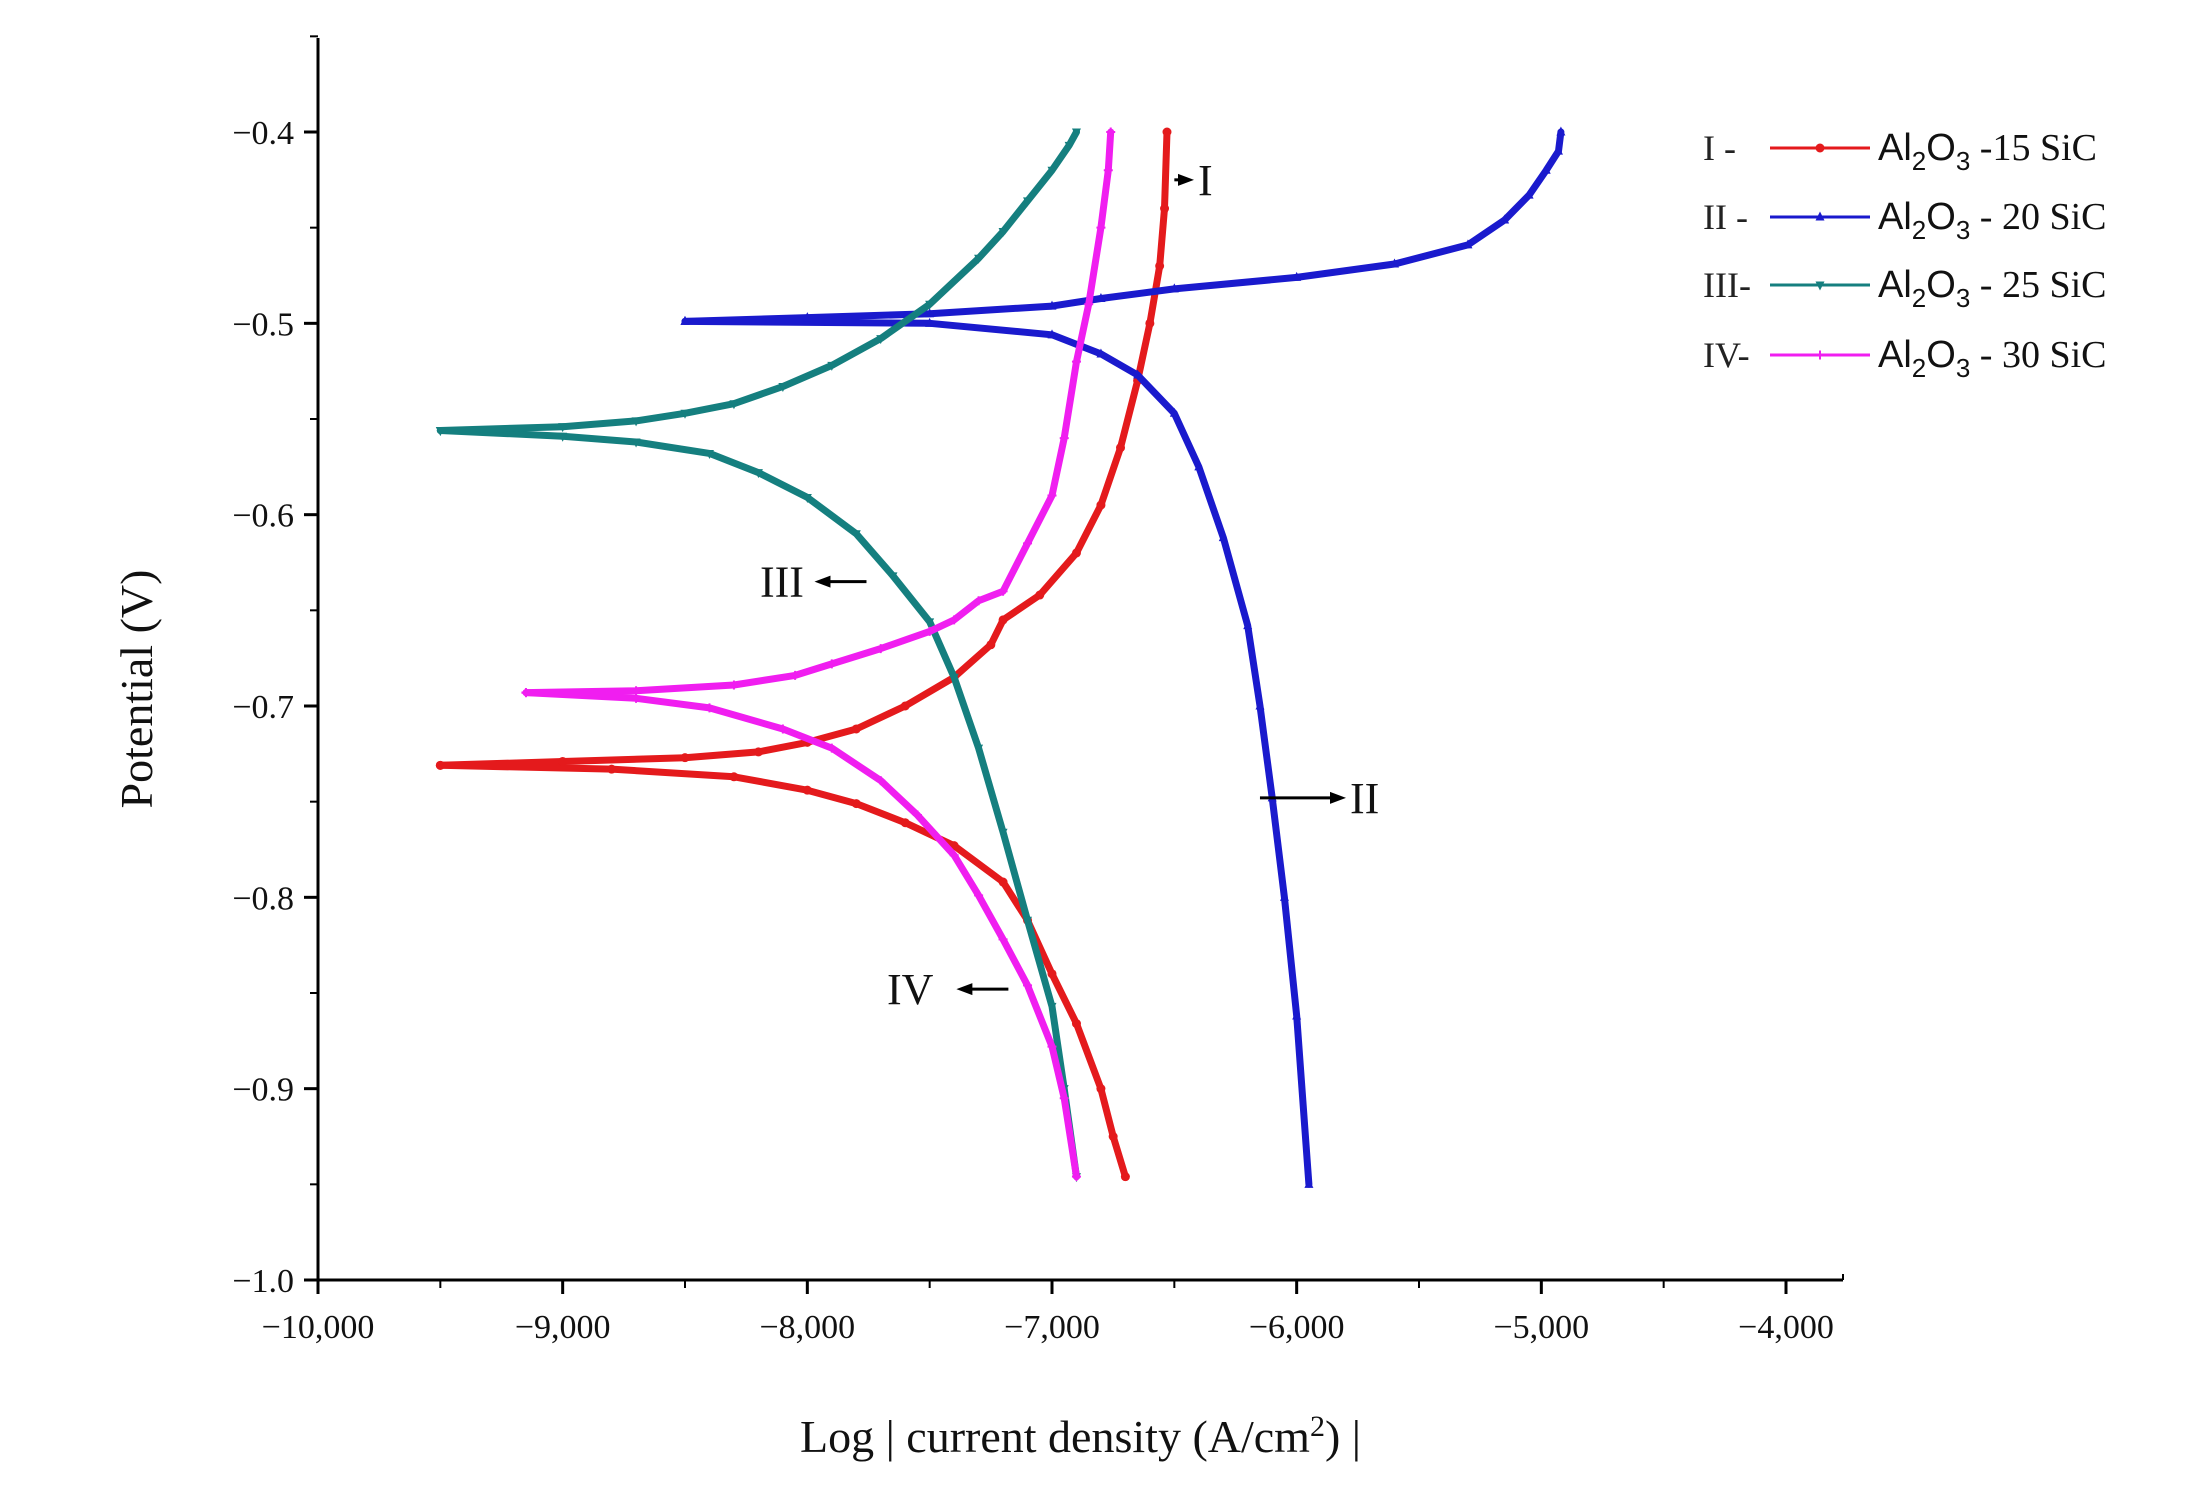 This screenshot has width=2196, height=1507. I want to click on y-axis-title: Potential (V), so click(136, 689).